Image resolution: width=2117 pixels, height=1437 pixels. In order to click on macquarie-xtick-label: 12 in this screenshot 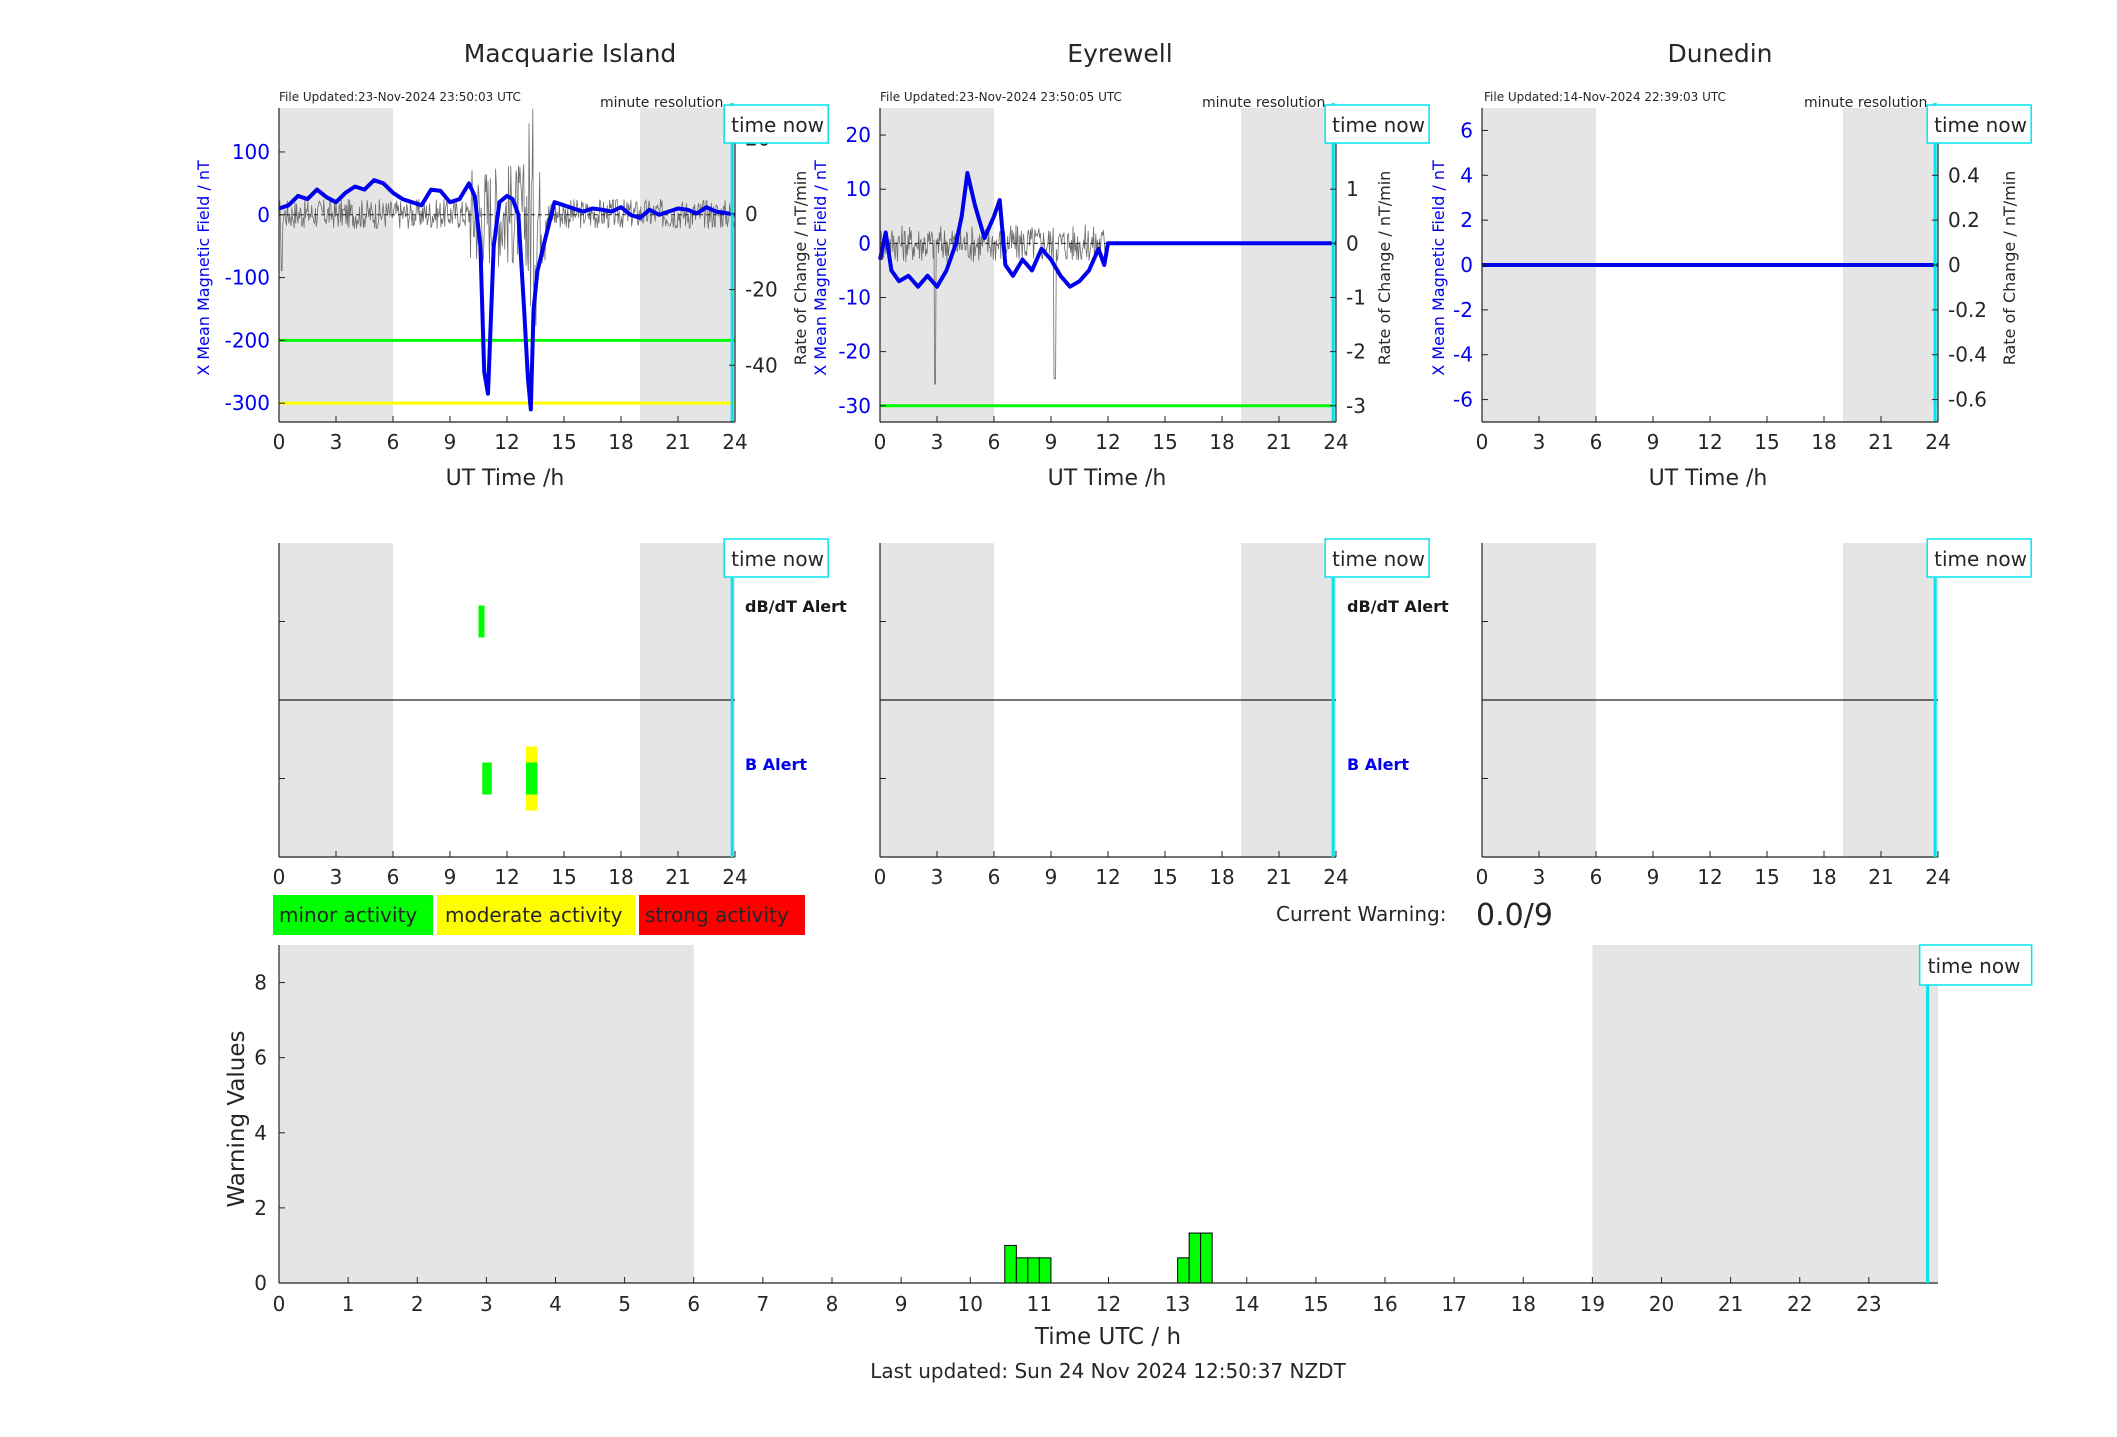, I will do `click(506, 442)`.